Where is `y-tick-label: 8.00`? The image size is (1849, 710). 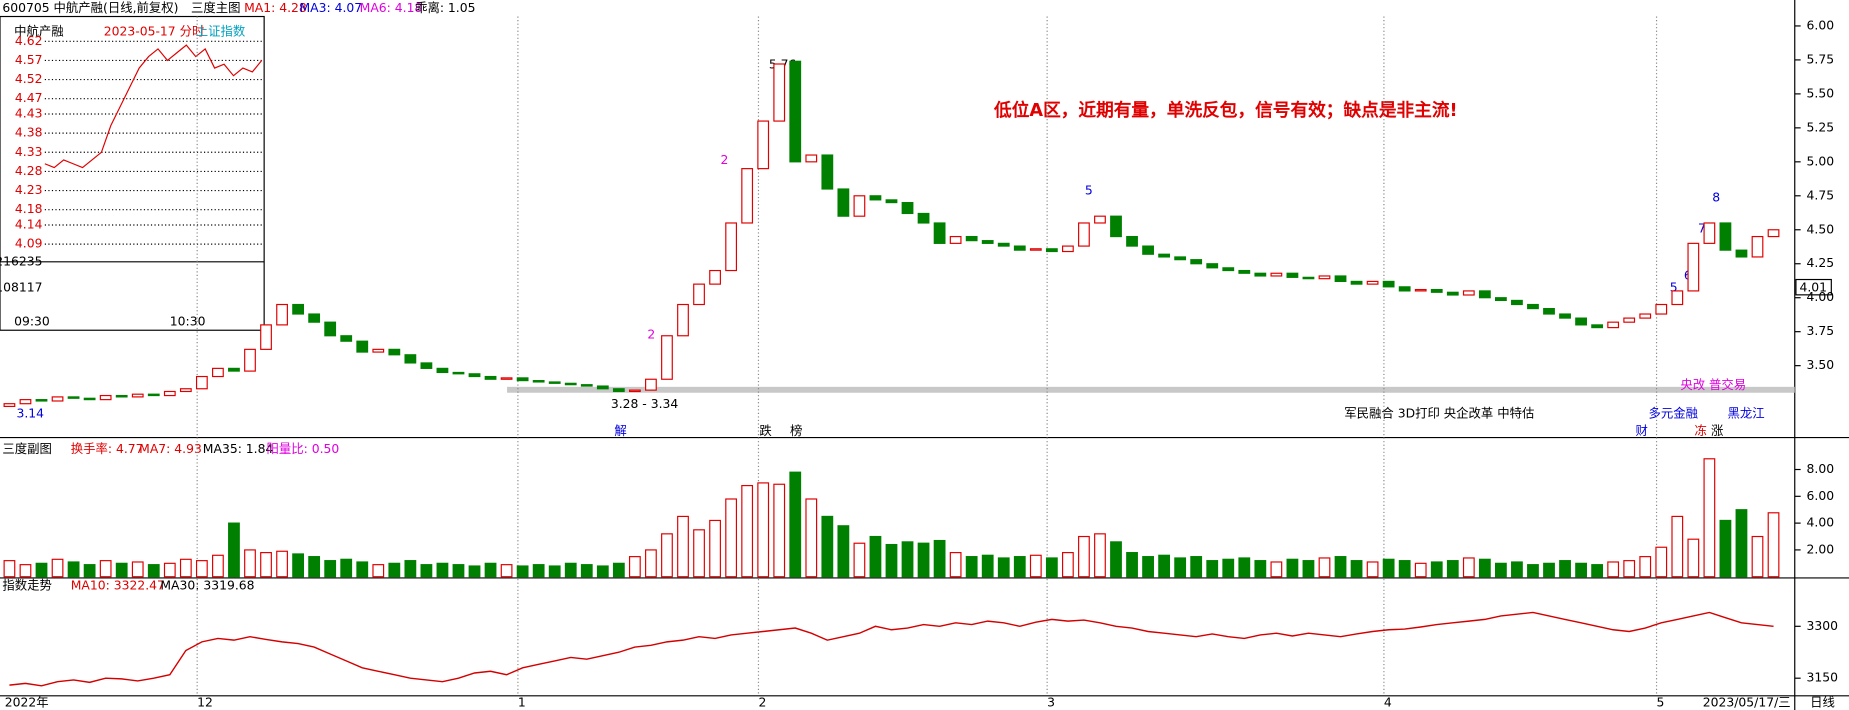
y-tick-label: 8.00 is located at coordinates (1821, 469).